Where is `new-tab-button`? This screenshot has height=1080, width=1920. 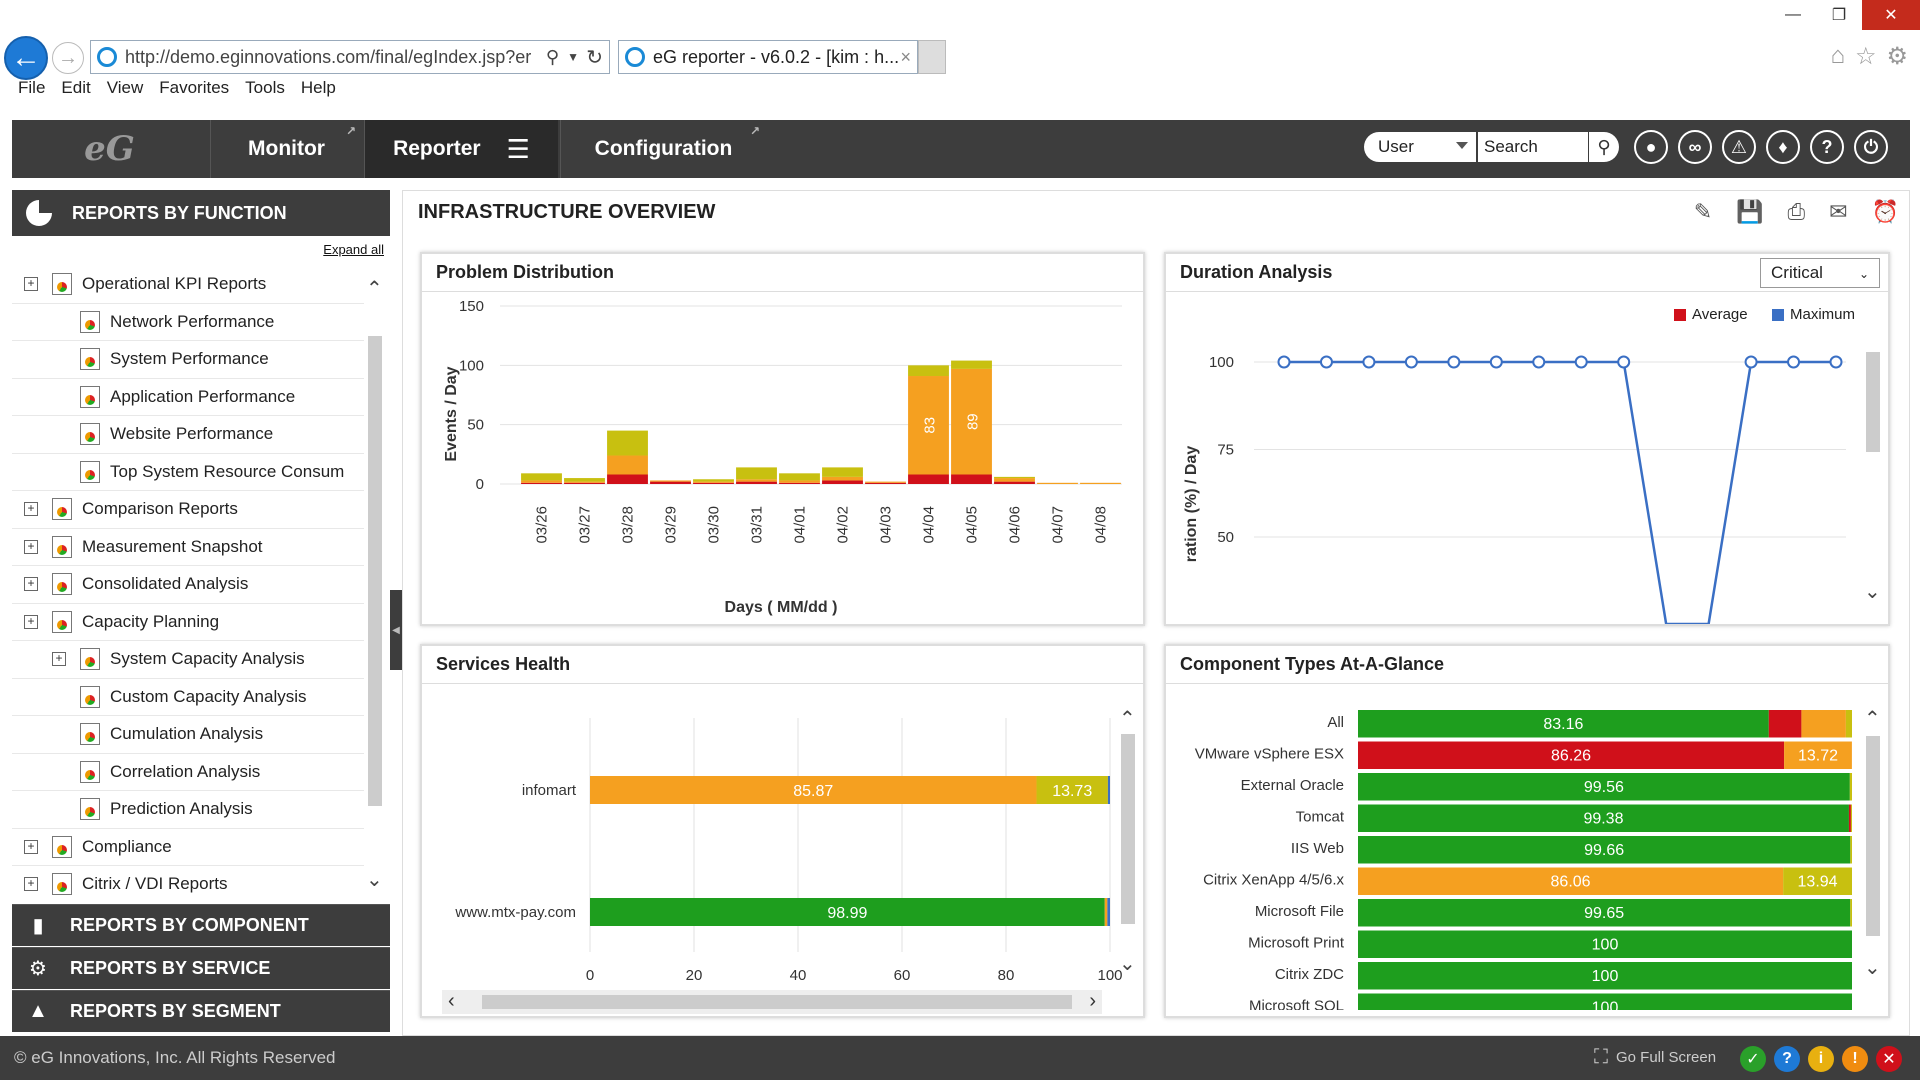 new-tab-button is located at coordinates (932, 57).